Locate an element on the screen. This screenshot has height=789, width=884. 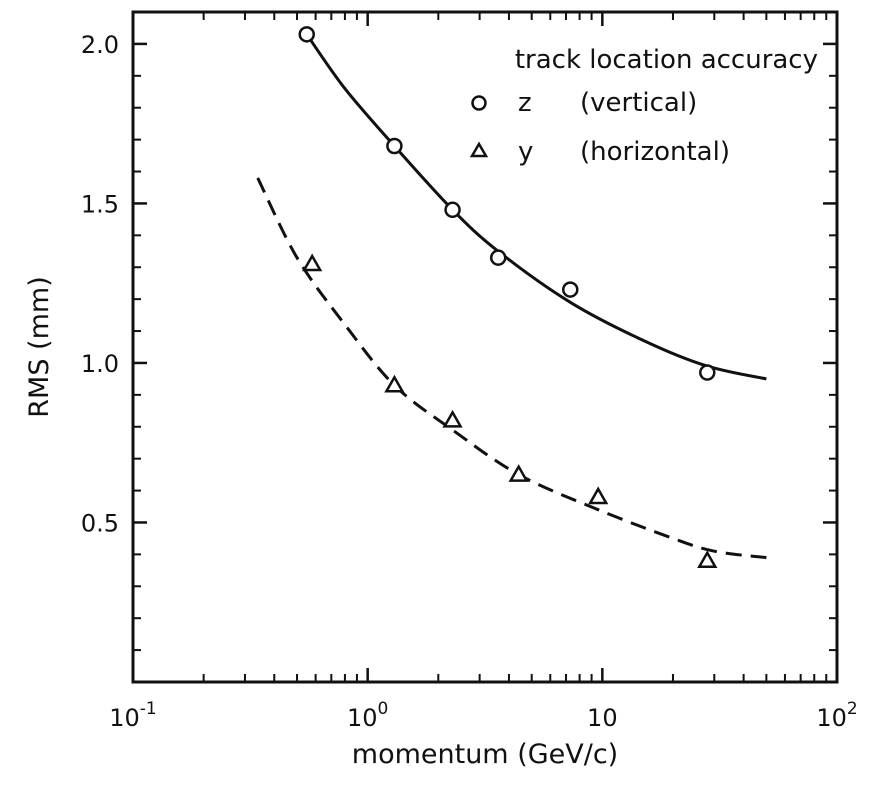
legend-title: track location accuracy is located at coordinates (666, 60).